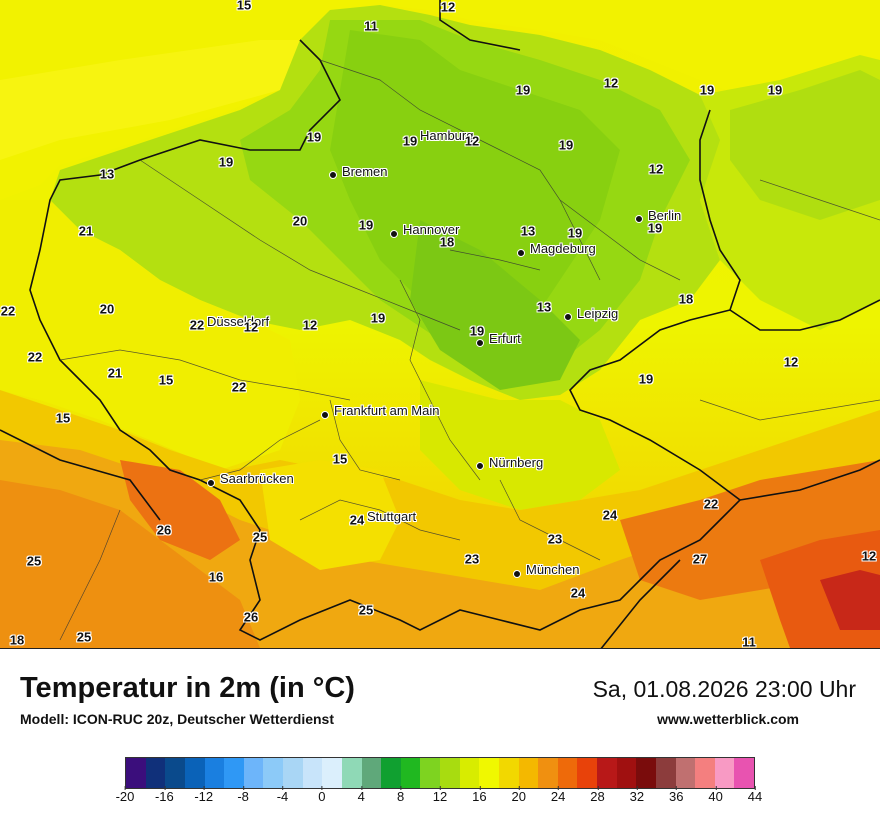  What do you see at coordinates (164, 795) in the screenshot?
I see `legend-tick-label: -16` at bounding box center [164, 795].